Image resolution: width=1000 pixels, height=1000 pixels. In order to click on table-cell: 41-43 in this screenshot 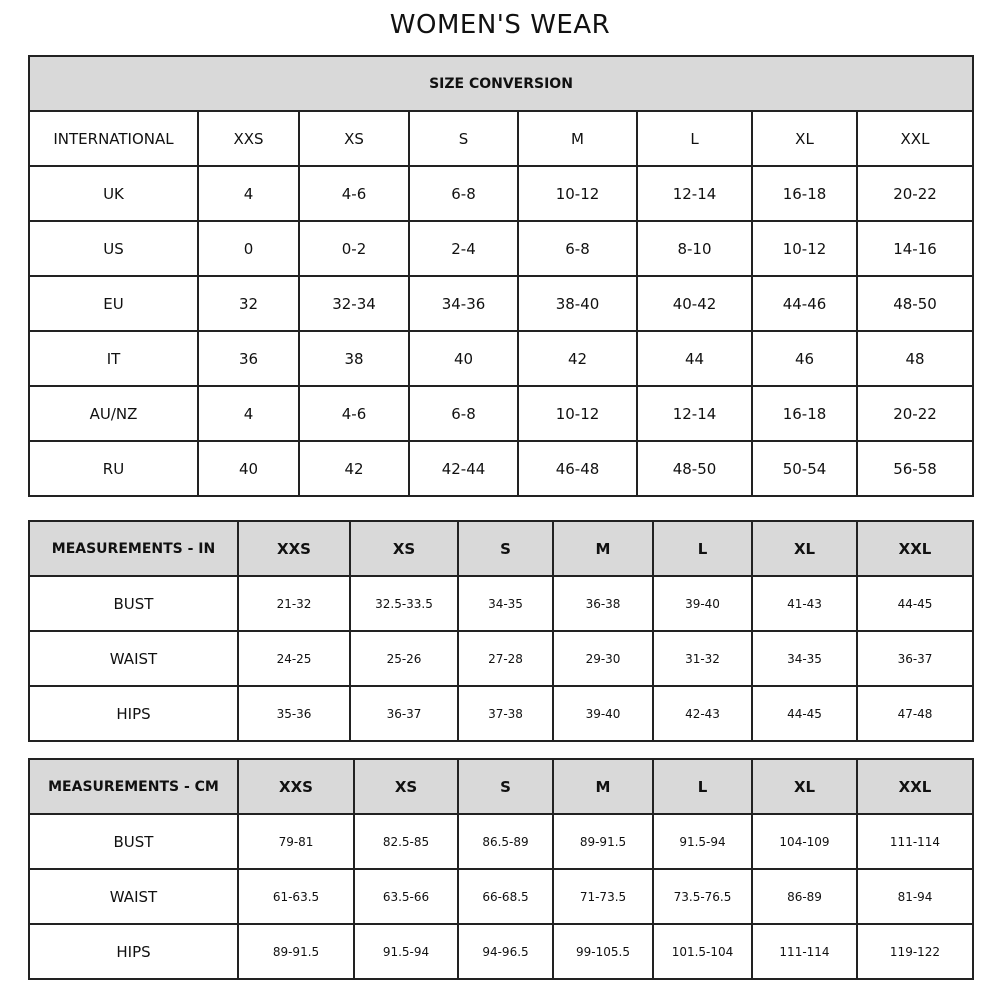, I will do `click(804, 603)`.